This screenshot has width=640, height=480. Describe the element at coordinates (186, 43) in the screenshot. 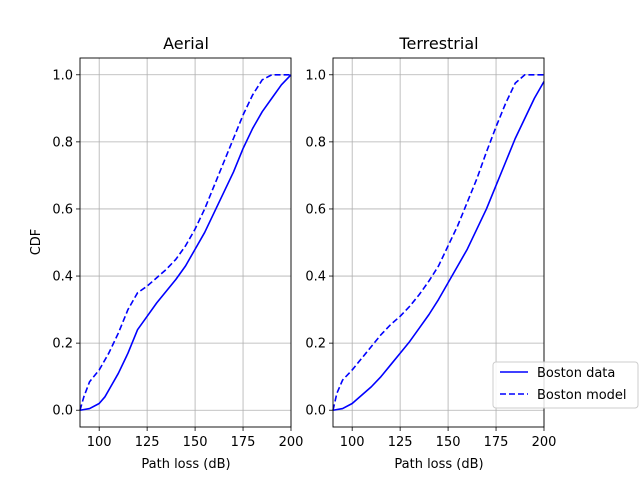

I see `aerial-title: Aerial` at that location.